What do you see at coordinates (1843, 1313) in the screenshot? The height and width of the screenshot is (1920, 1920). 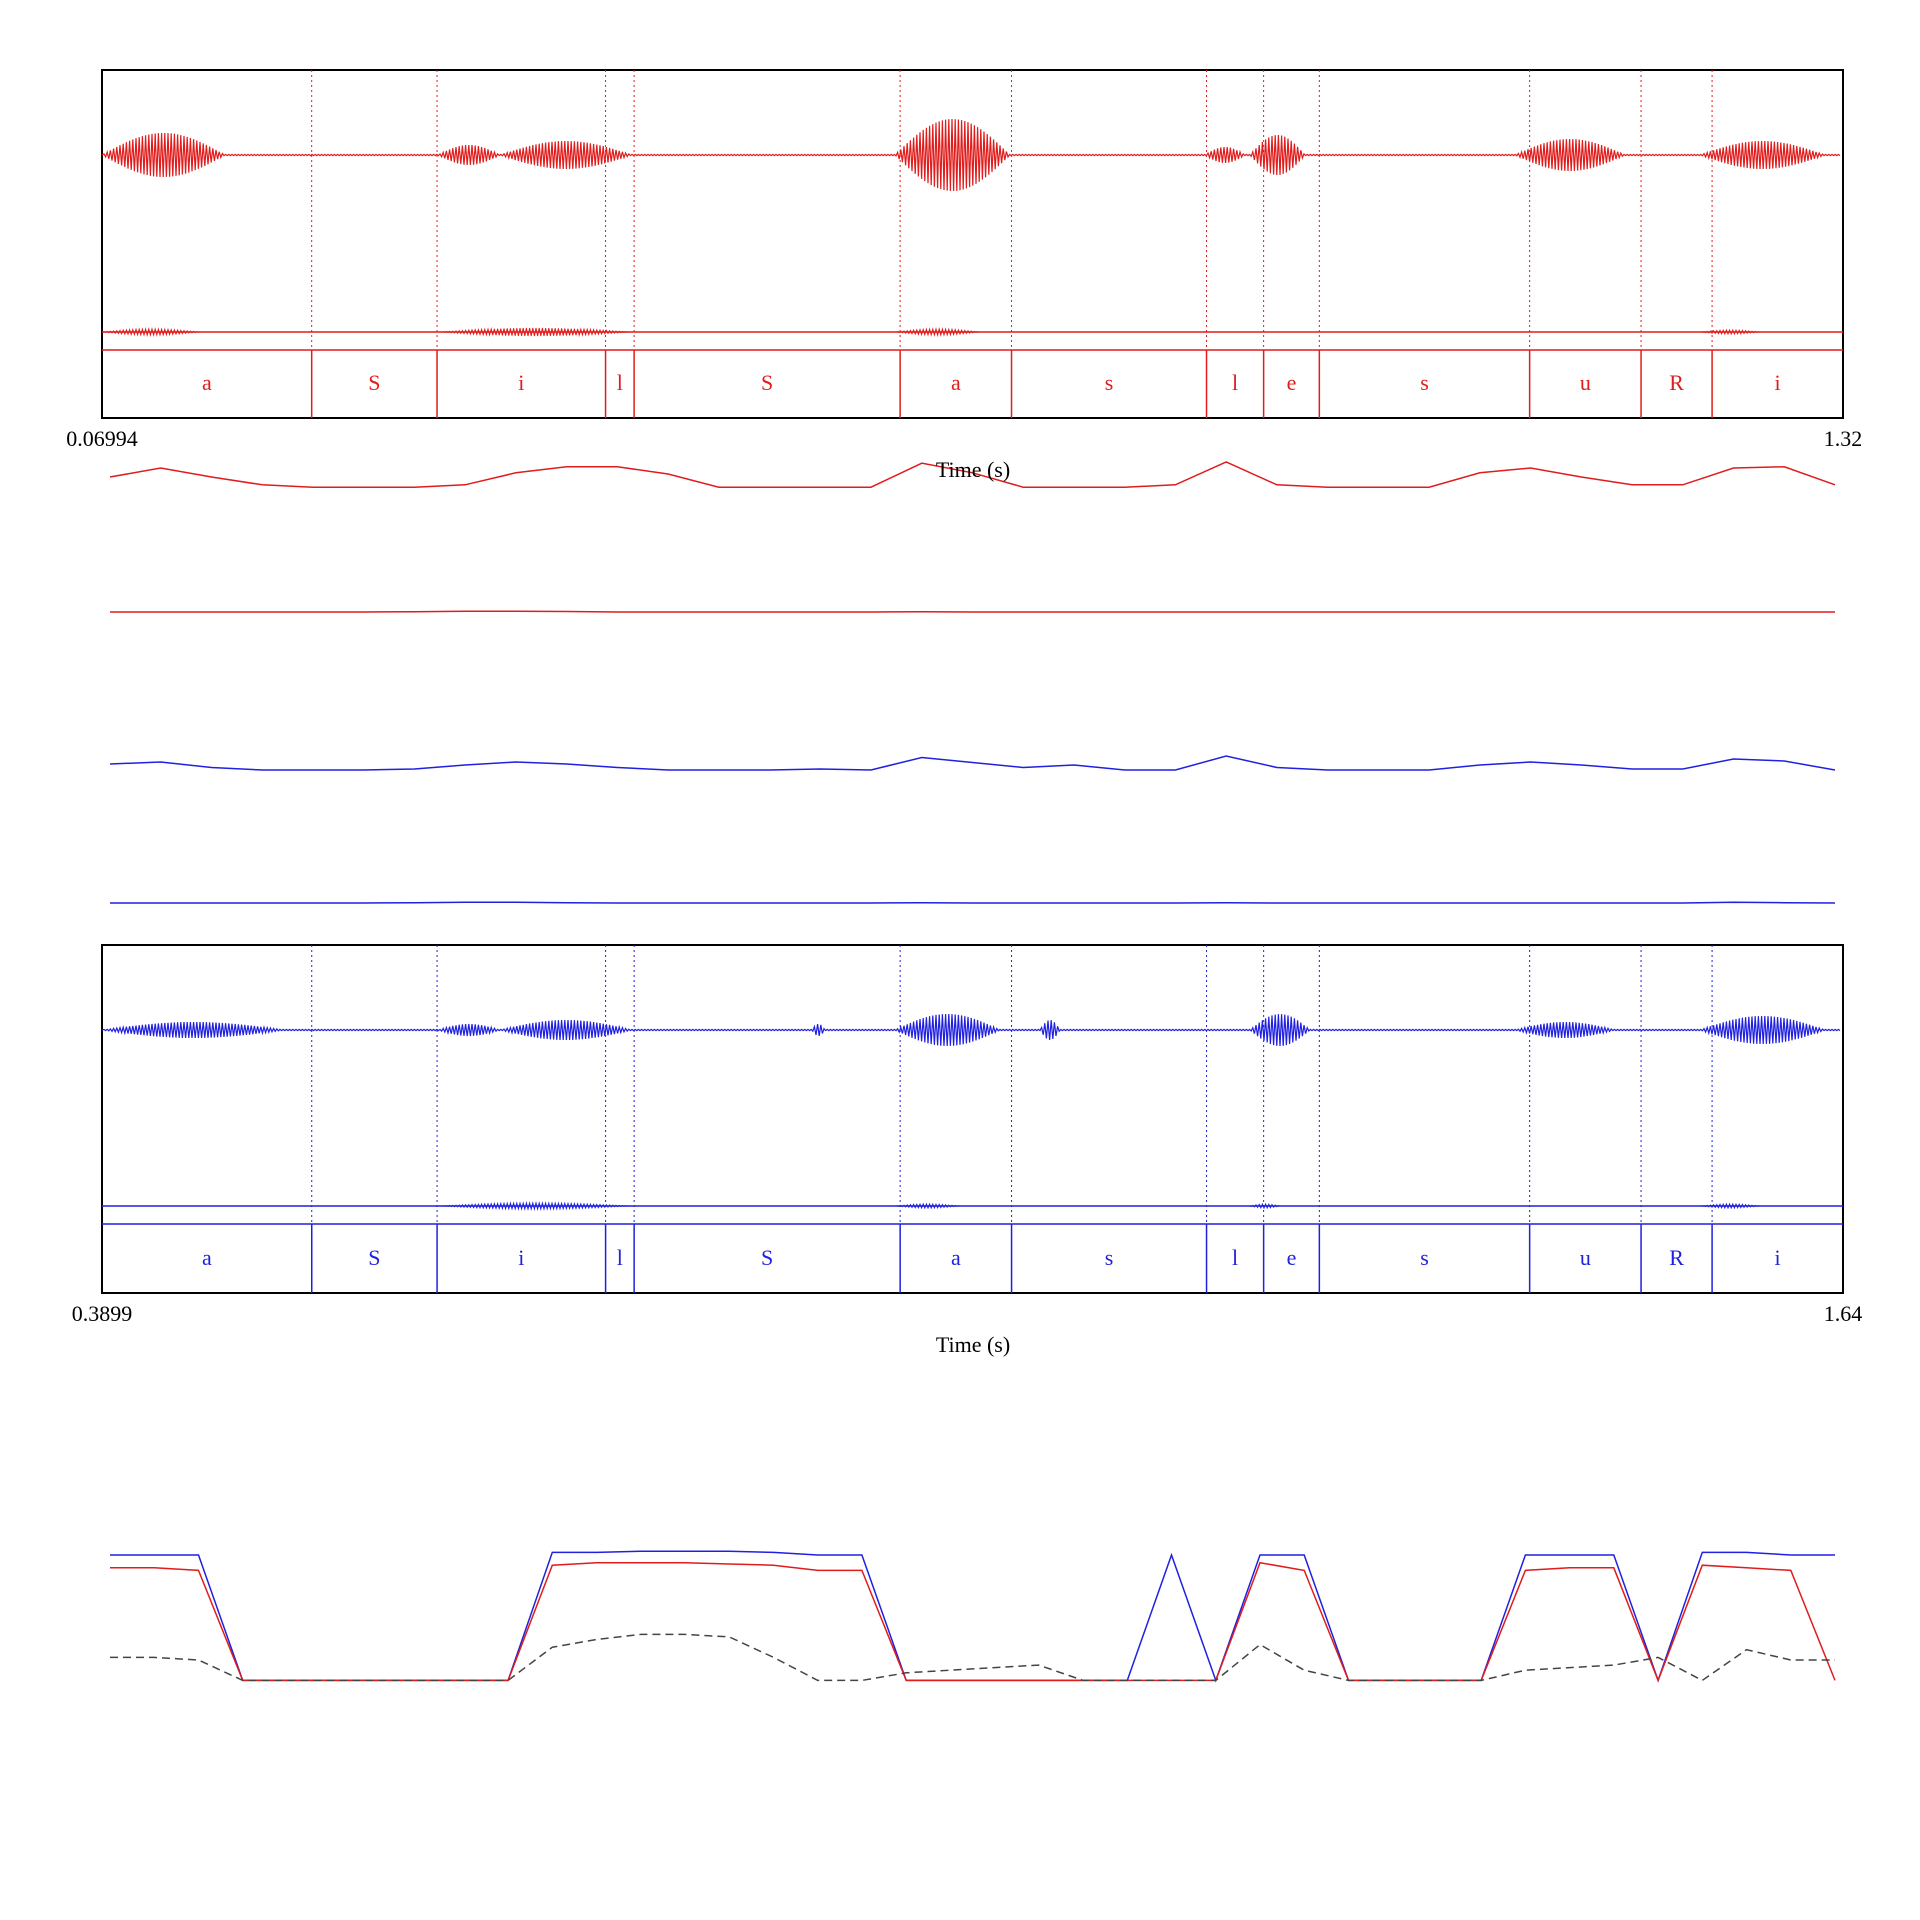 I see `blue-x-end-label: 1.64` at bounding box center [1843, 1313].